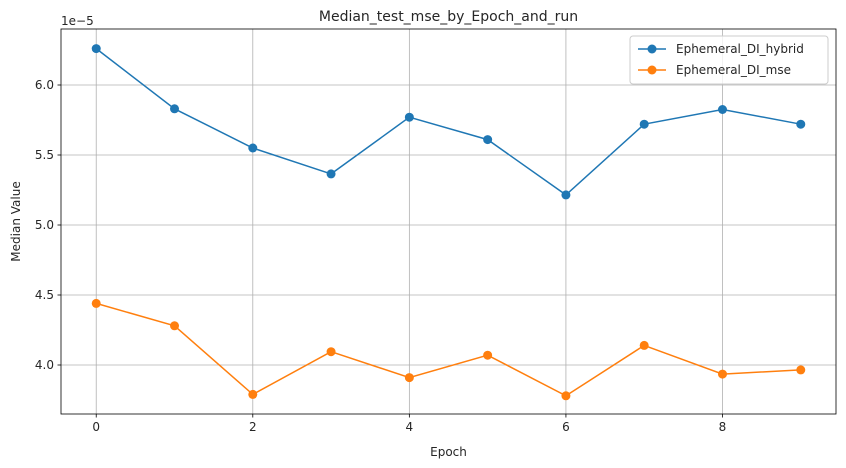 This screenshot has width=846, height=468. What do you see at coordinates (740, 49) in the screenshot?
I see `legend-label-1: Ephemeral_DI_hybrid` at bounding box center [740, 49].